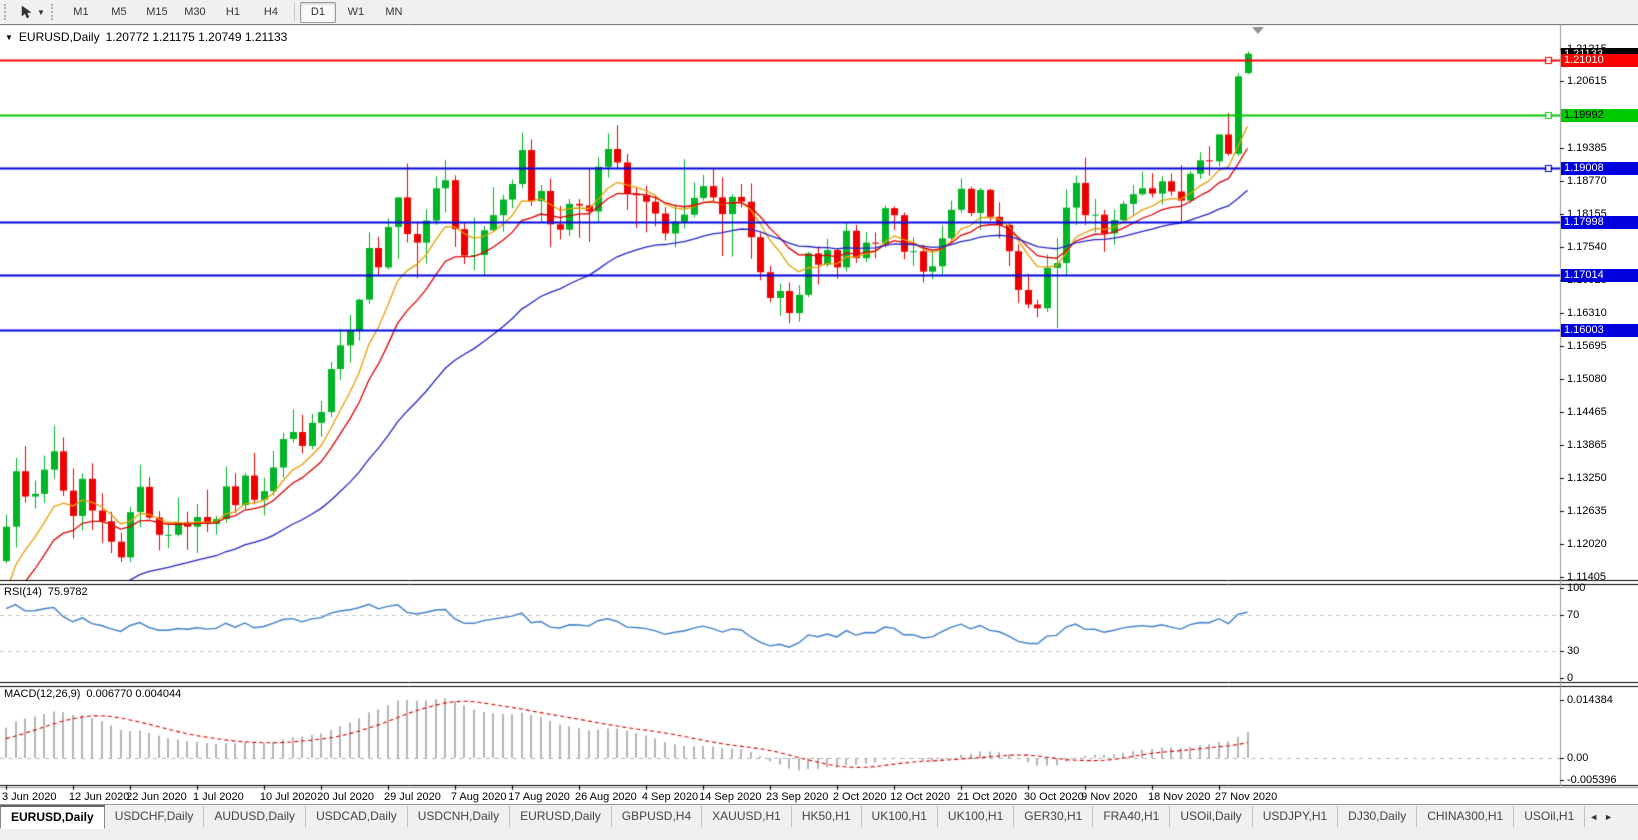  I want to click on timeframe-button-m30: M30, so click(195, 11).